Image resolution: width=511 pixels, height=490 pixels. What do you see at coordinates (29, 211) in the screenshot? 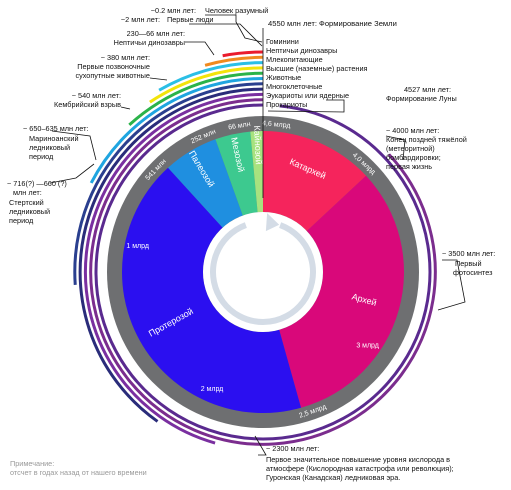
I see `sturtian-line3: ледниковый` at bounding box center [29, 211].